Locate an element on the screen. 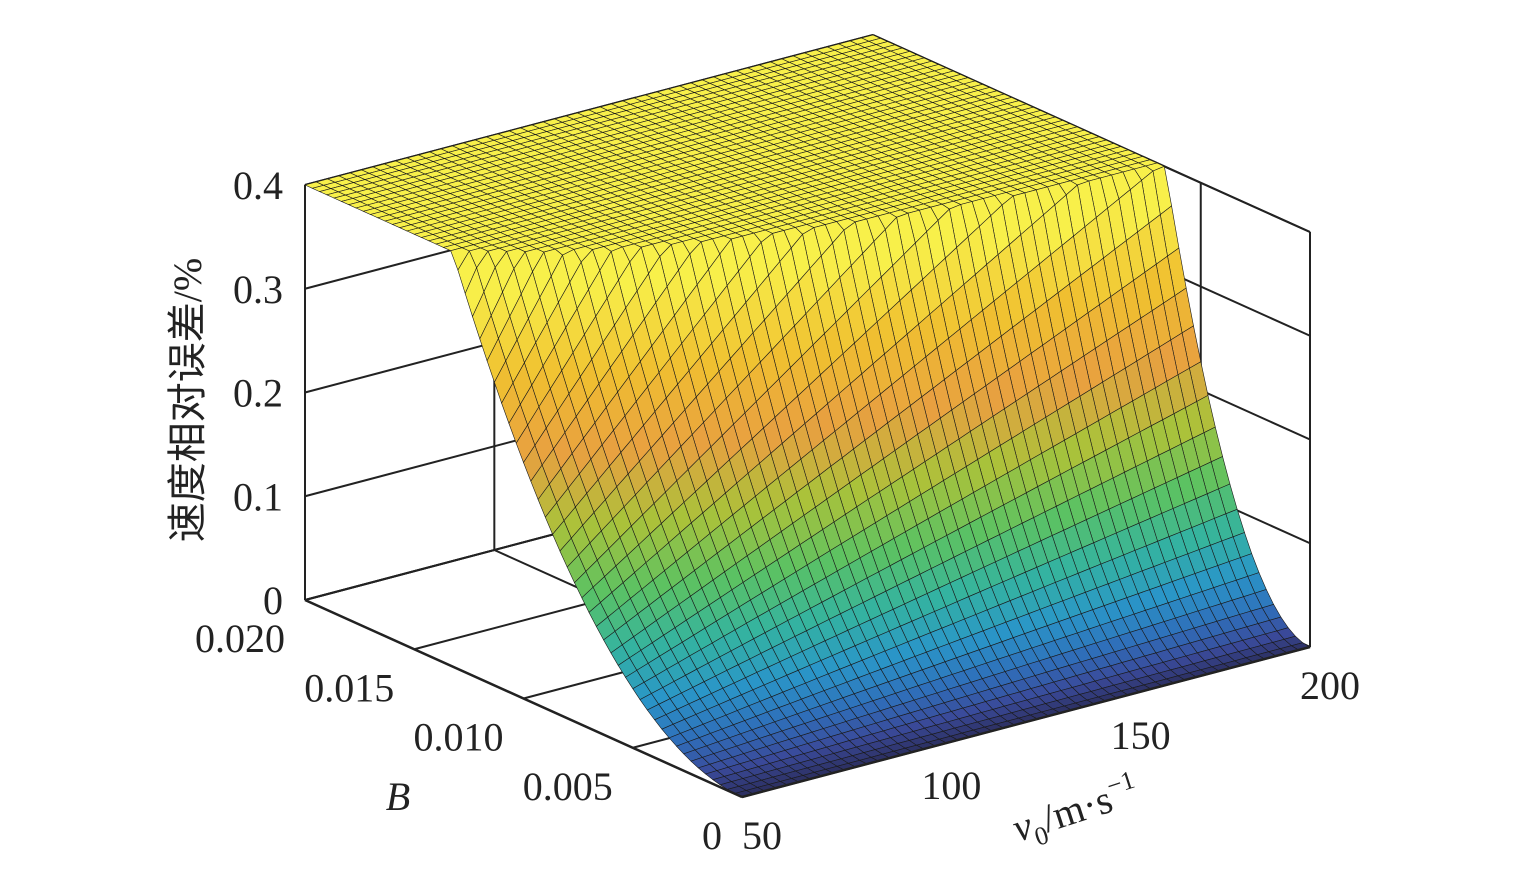  x-axis-label: v0/m·s−1 is located at coordinates (1076, 811).